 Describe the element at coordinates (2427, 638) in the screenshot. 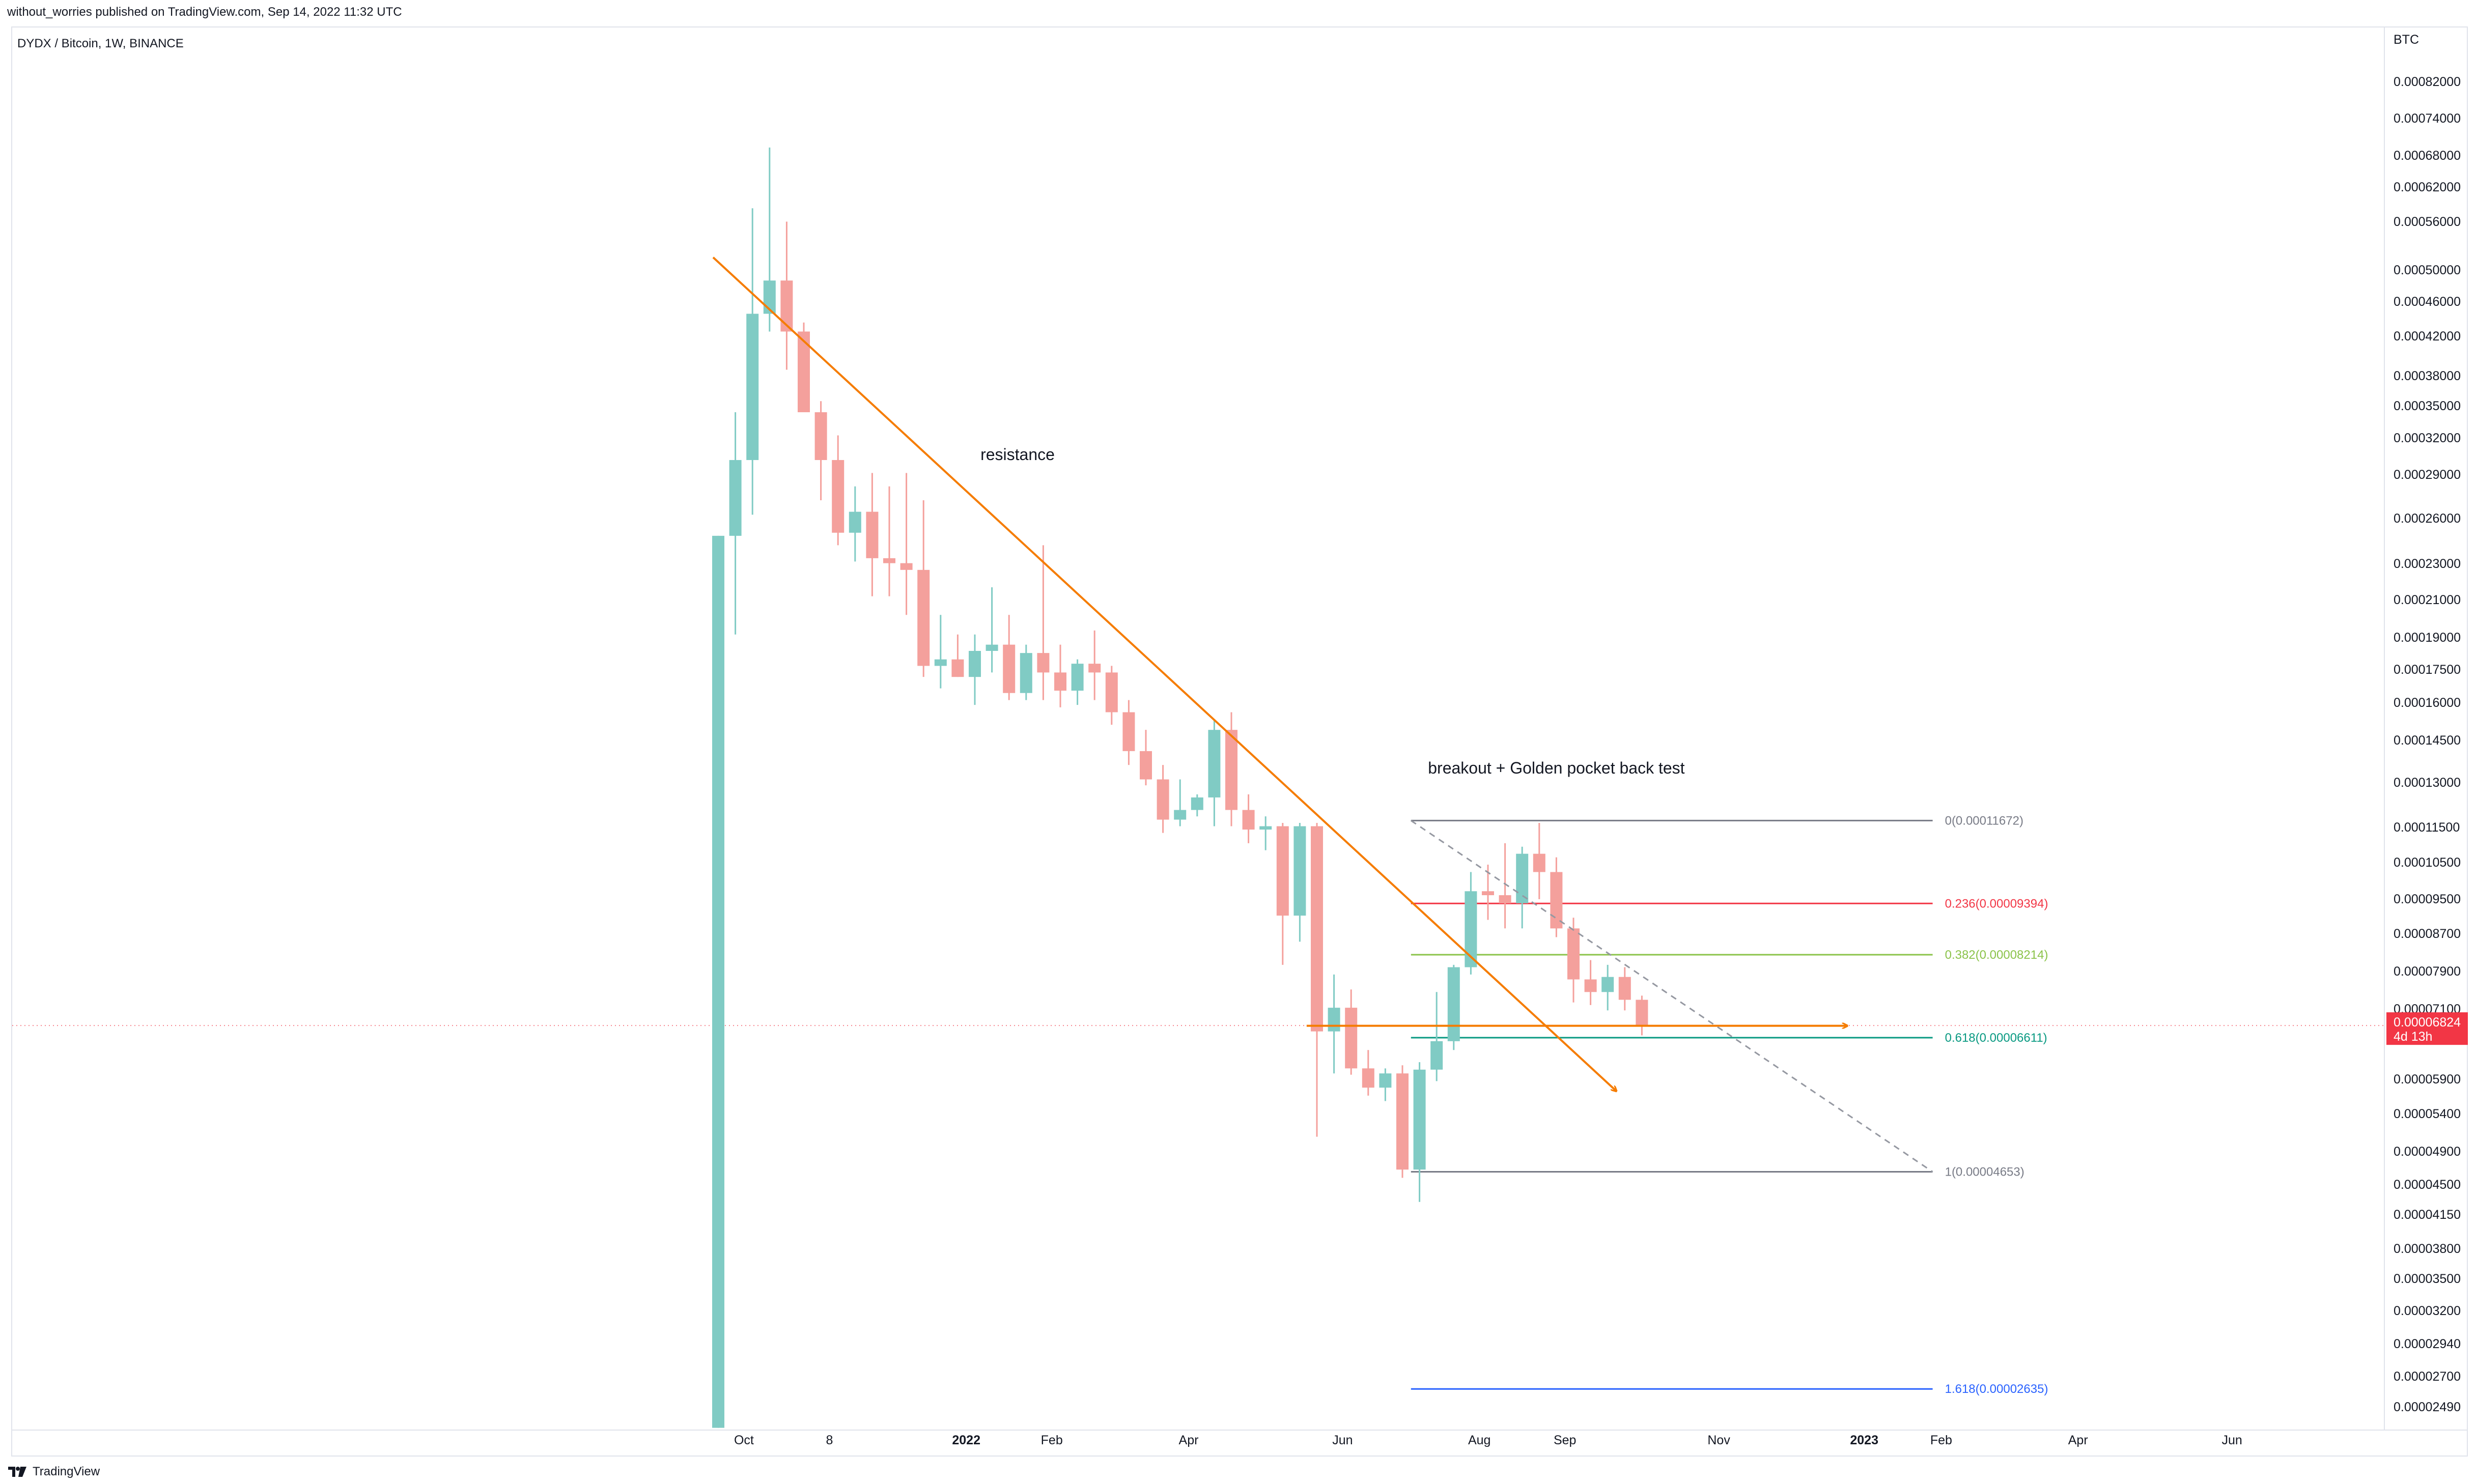

I see `y-tick-label: 0.00019000` at that location.